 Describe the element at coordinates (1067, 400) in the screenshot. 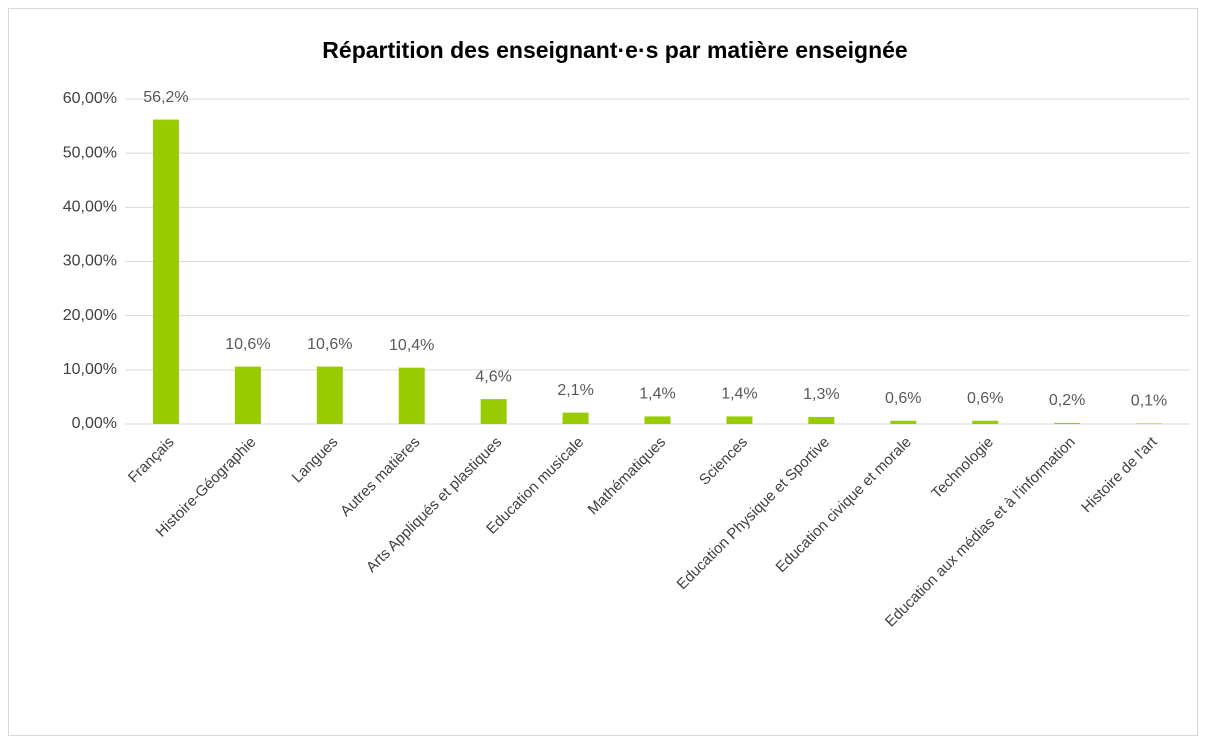

I see `data-label: 0,2%` at that location.